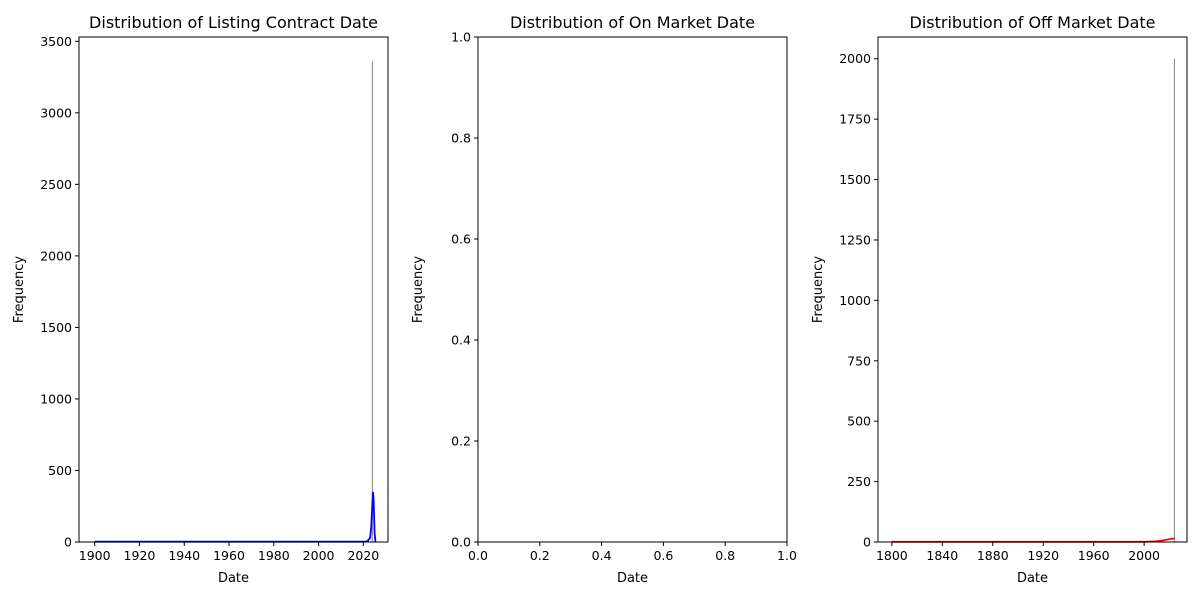 Image resolution: width=1200 pixels, height=600 pixels. What do you see at coordinates (56, 184) in the screenshot?
I see `y-tick-label: 2500` at bounding box center [56, 184].